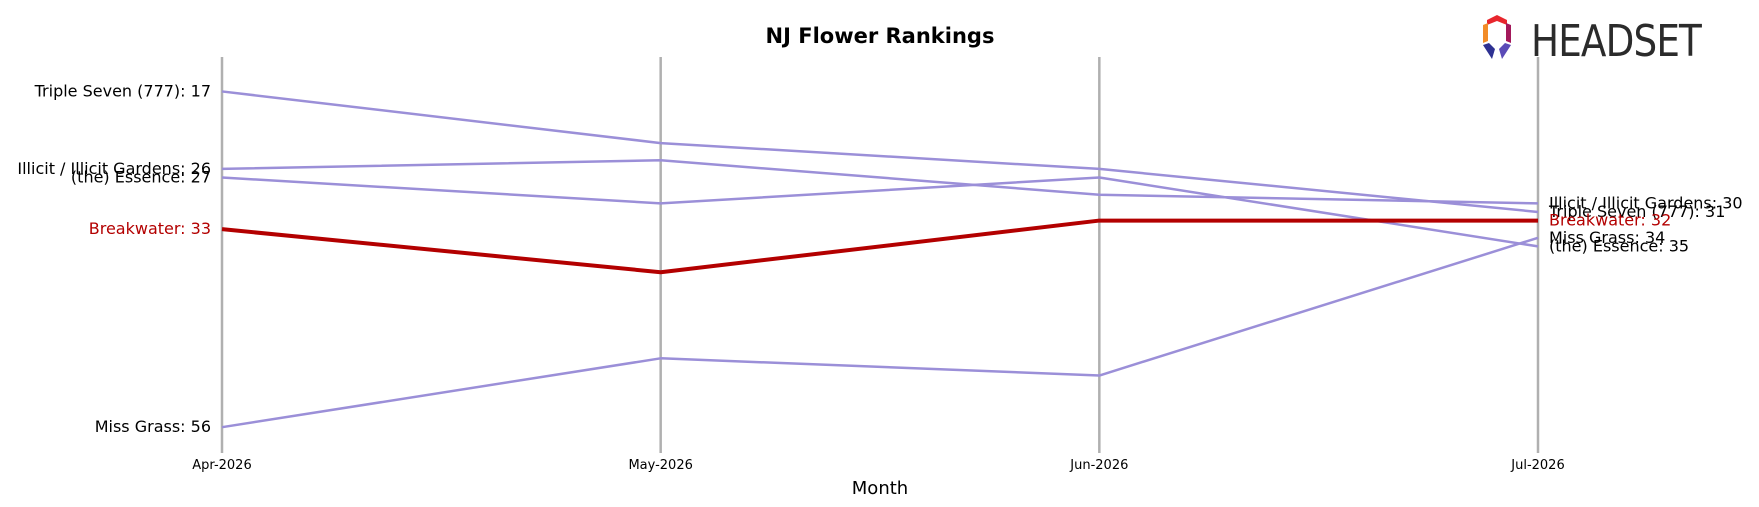 This screenshot has width=1759, height=507. What do you see at coordinates (1537, 465) in the screenshot?
I see `x-tick-label: Jul-2026` at bounding box center [1537, 465].